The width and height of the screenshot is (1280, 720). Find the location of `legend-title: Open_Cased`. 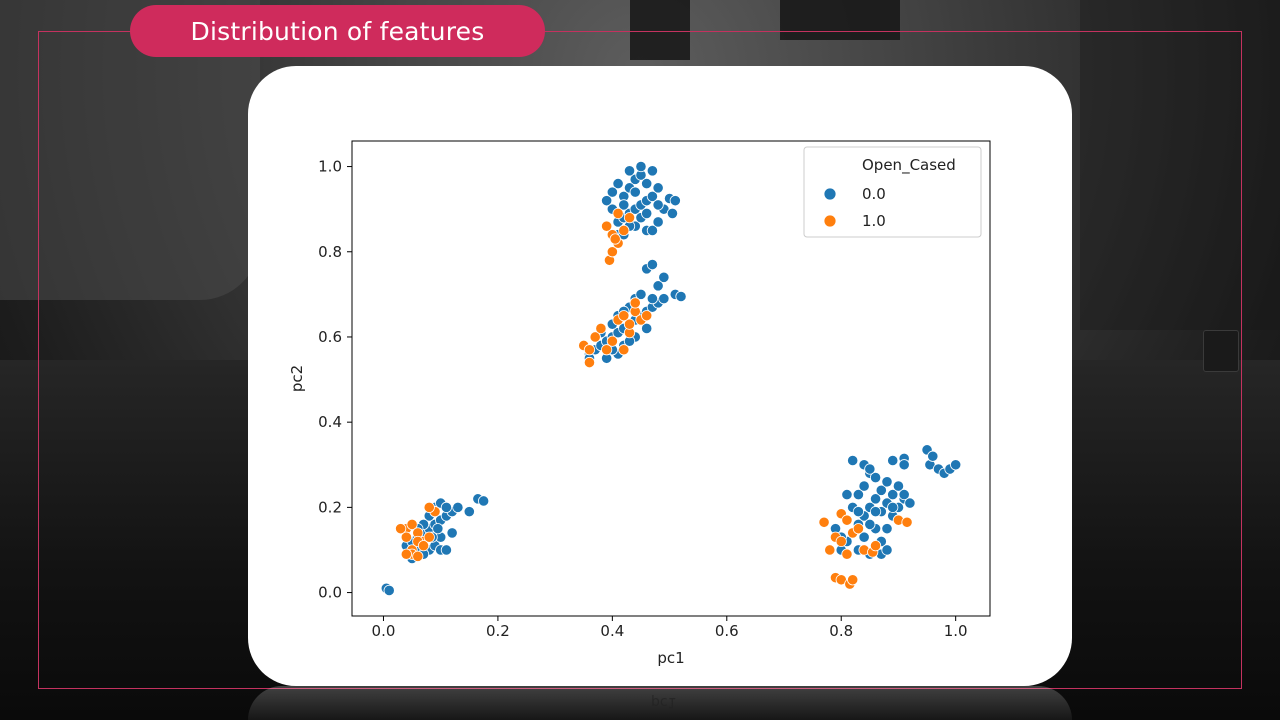

legend-title: Open_Cased is located at coordinates (909, 165).